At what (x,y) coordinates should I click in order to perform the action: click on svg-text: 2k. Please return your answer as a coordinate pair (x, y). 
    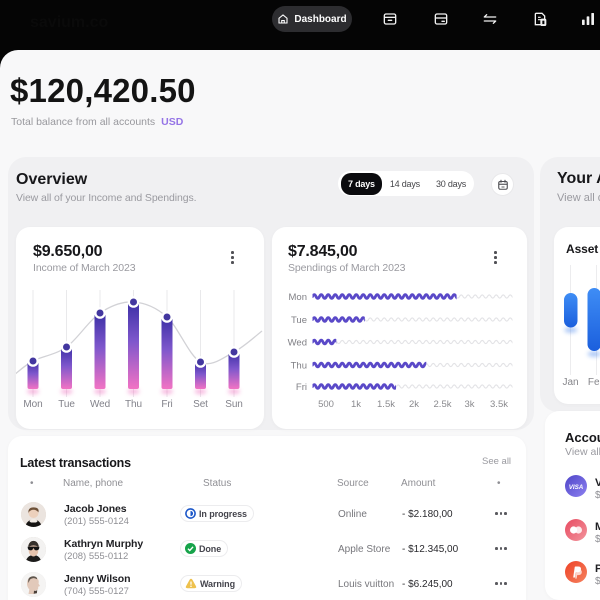
    Looking at the image, I should click on (414, 404).